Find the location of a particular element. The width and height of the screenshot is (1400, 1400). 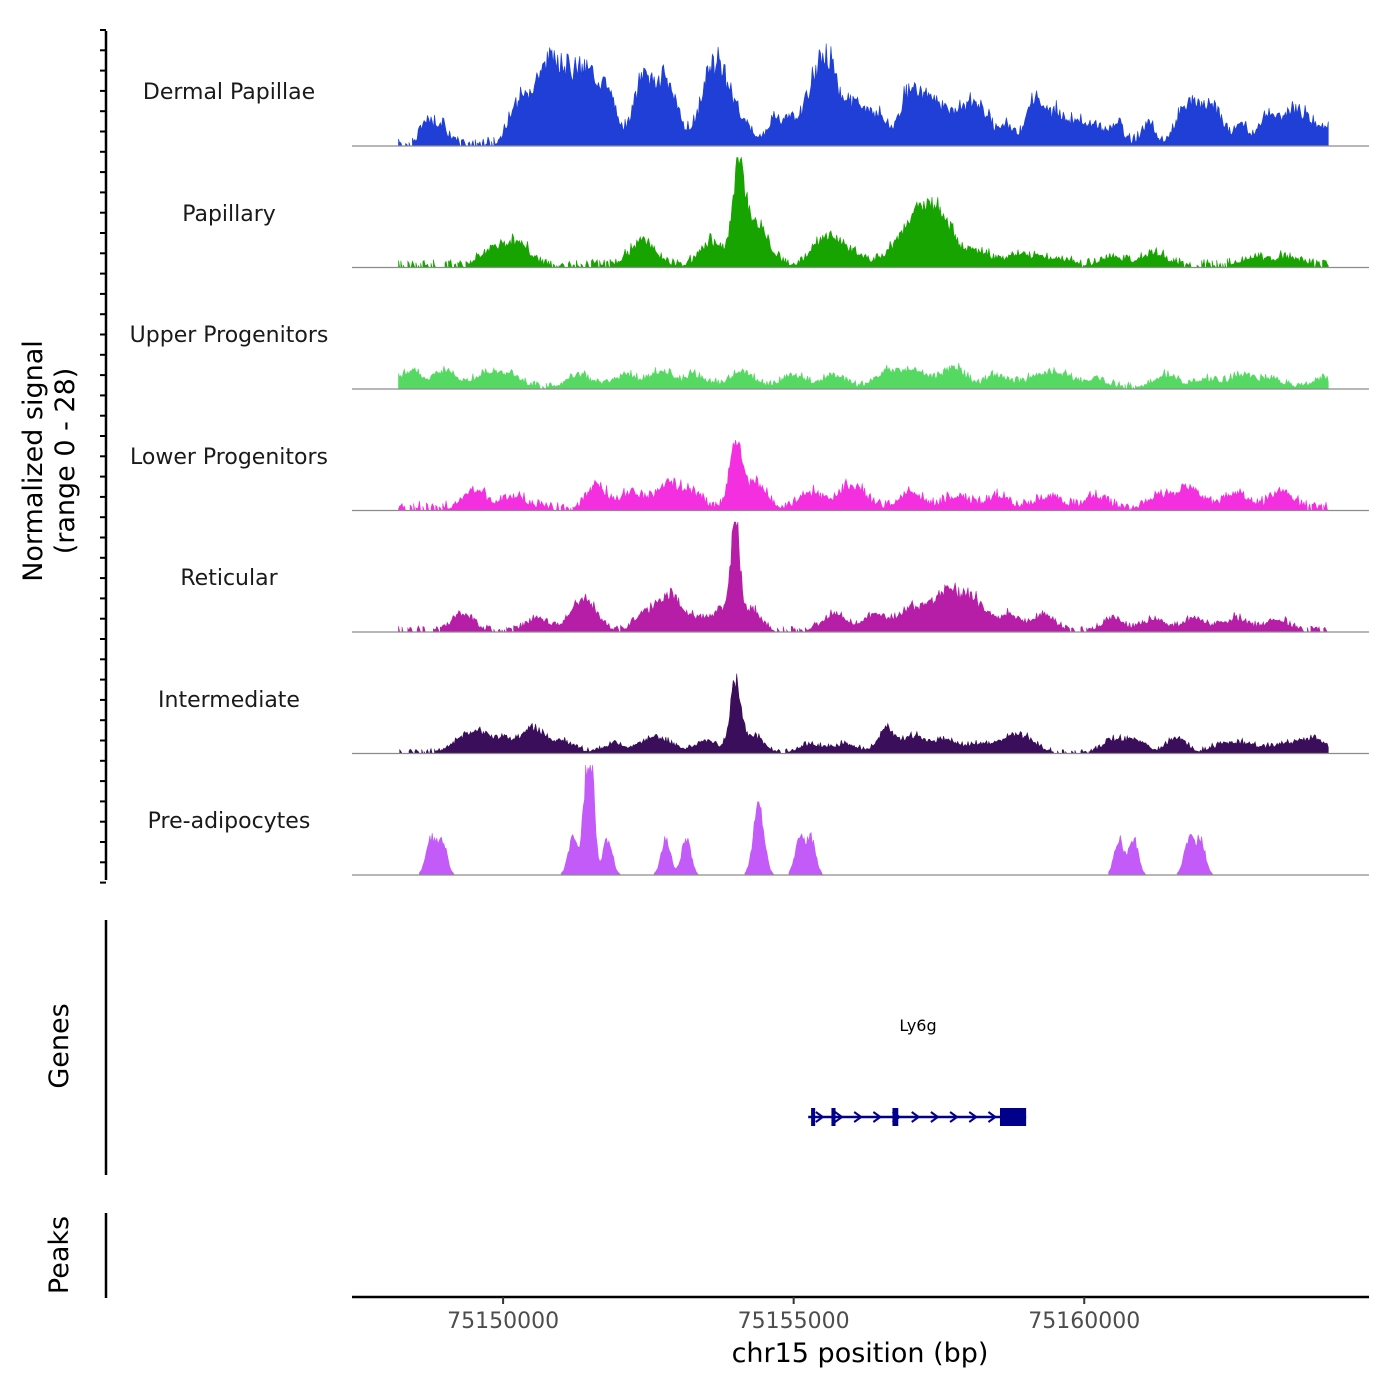

signal-area-reticular is located at coordinates (863, 577).